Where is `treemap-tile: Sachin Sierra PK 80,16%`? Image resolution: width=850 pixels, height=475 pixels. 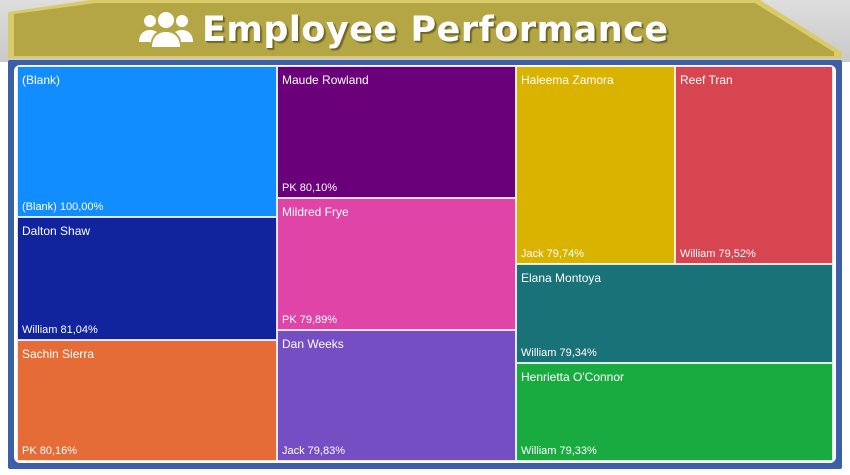
treemap-tile: Sachin Sierra PK 80,16% is located at coordinates (147, 400).